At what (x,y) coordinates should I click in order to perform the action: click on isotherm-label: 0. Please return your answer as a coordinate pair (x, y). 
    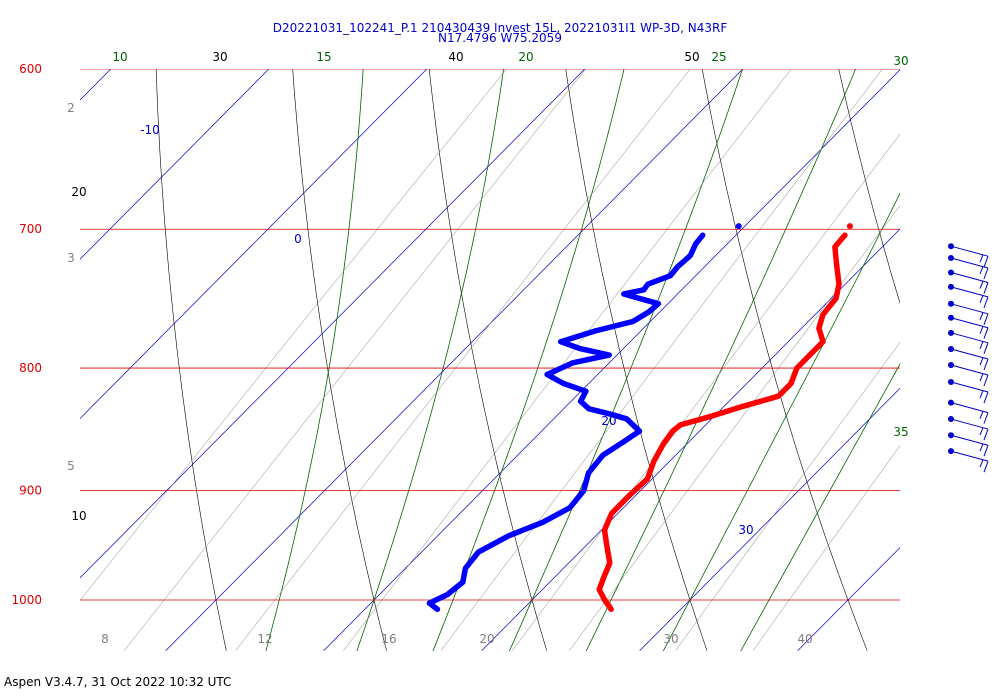
    Looking at the image, I should click on (298, 239).